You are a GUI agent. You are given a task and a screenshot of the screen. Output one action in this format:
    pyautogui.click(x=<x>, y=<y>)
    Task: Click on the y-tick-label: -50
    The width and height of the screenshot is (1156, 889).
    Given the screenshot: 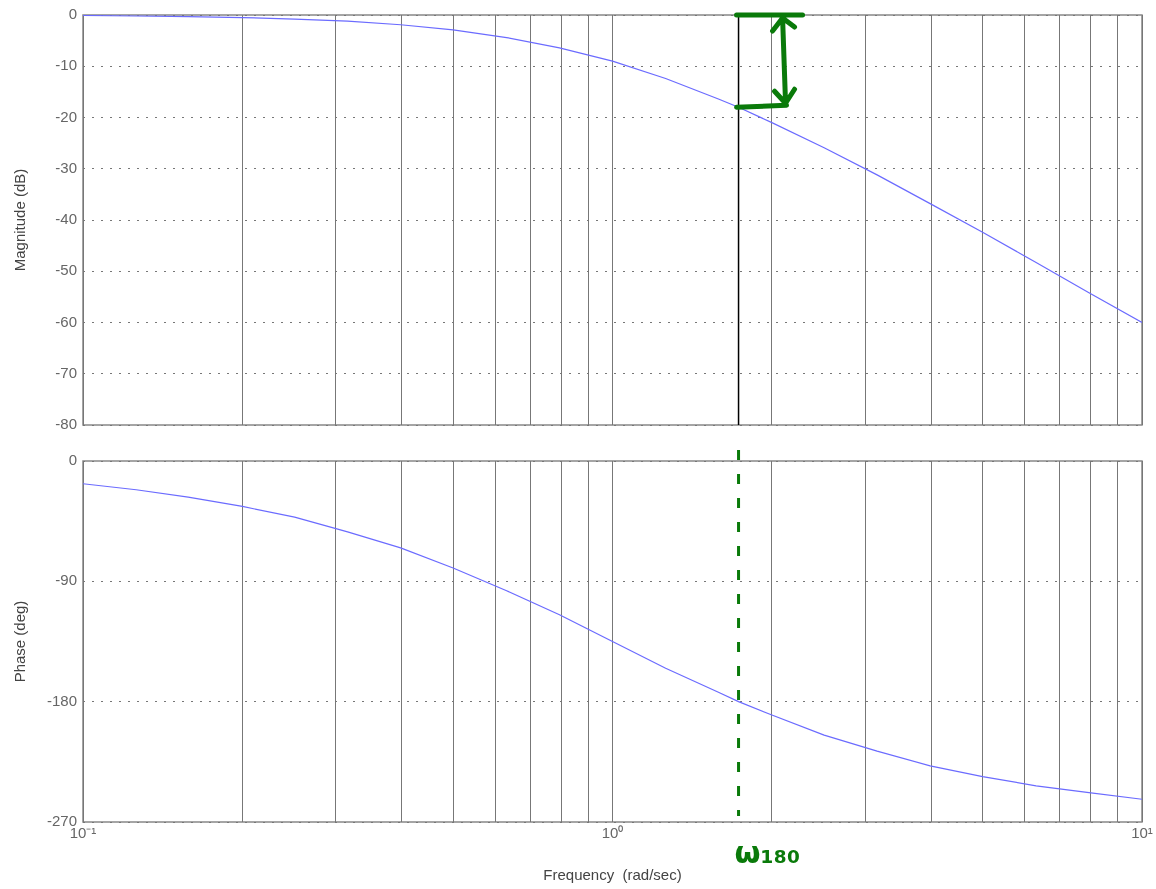 What is the action you would take?
    pyautogui.click(x=66, y=270)
    